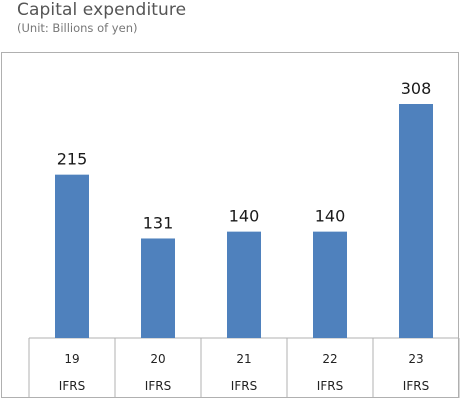 This screenshot has width=461, height=400. Describe the element at coordinates (416, 88) in the screenshot. I see `data-label-23: 308` at that location.